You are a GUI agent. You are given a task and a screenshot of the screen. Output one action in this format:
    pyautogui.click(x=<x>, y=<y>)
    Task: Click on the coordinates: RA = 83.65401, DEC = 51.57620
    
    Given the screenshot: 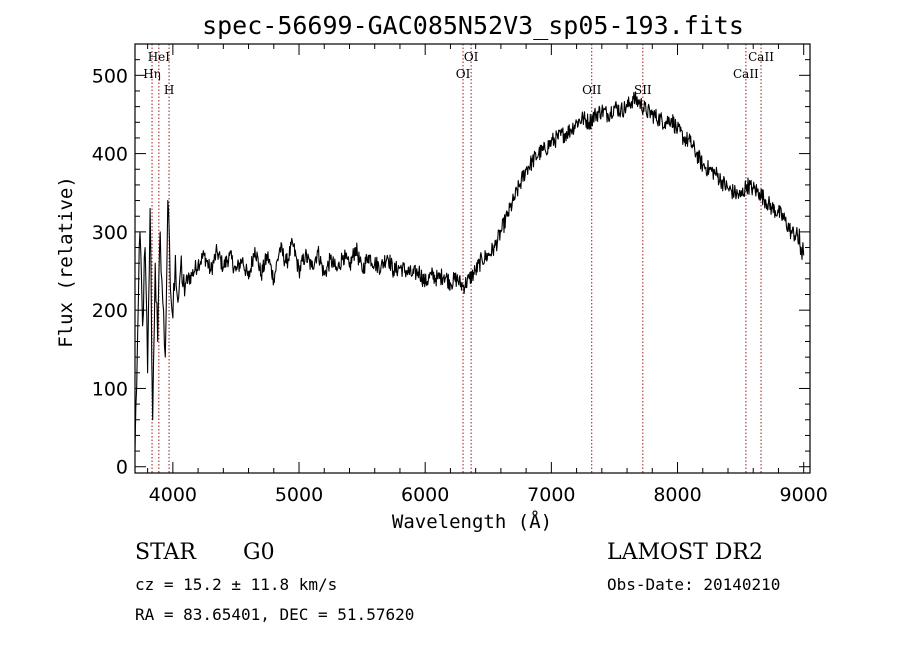 What is the action you would take?
    pyautogui.click(x=274, y=614)
    